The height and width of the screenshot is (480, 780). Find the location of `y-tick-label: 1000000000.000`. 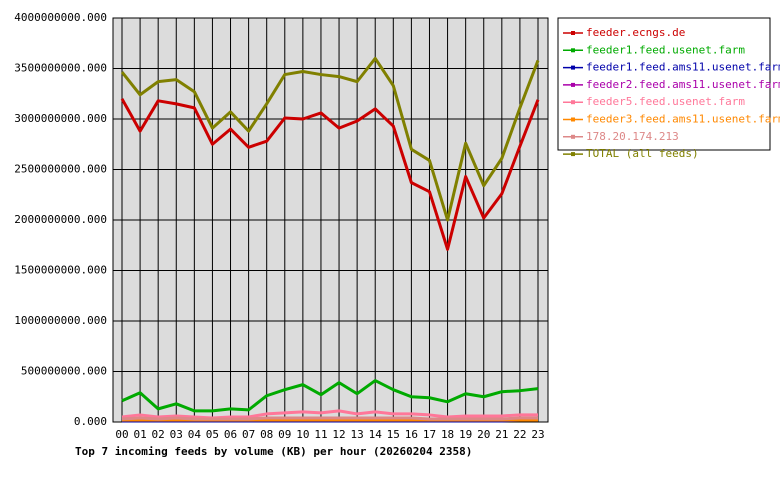

y-tick-label: 1000000000.000 is located at coordinates (60, 320).